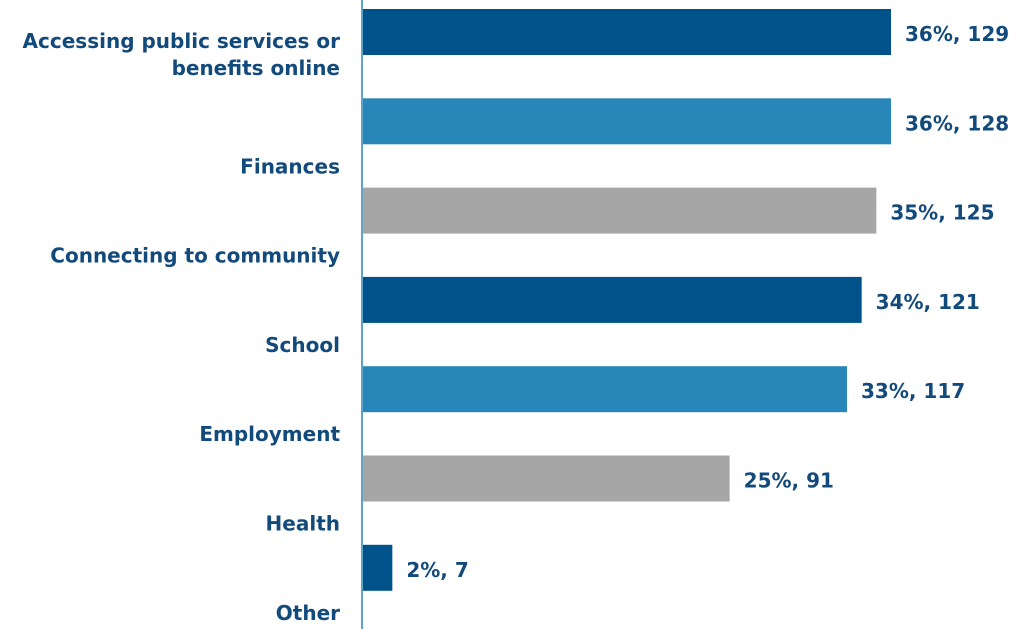 The width and height of the screenshot is (1034, 629). I want to click on category-label-2: Connecting to community, so click(195, 256).